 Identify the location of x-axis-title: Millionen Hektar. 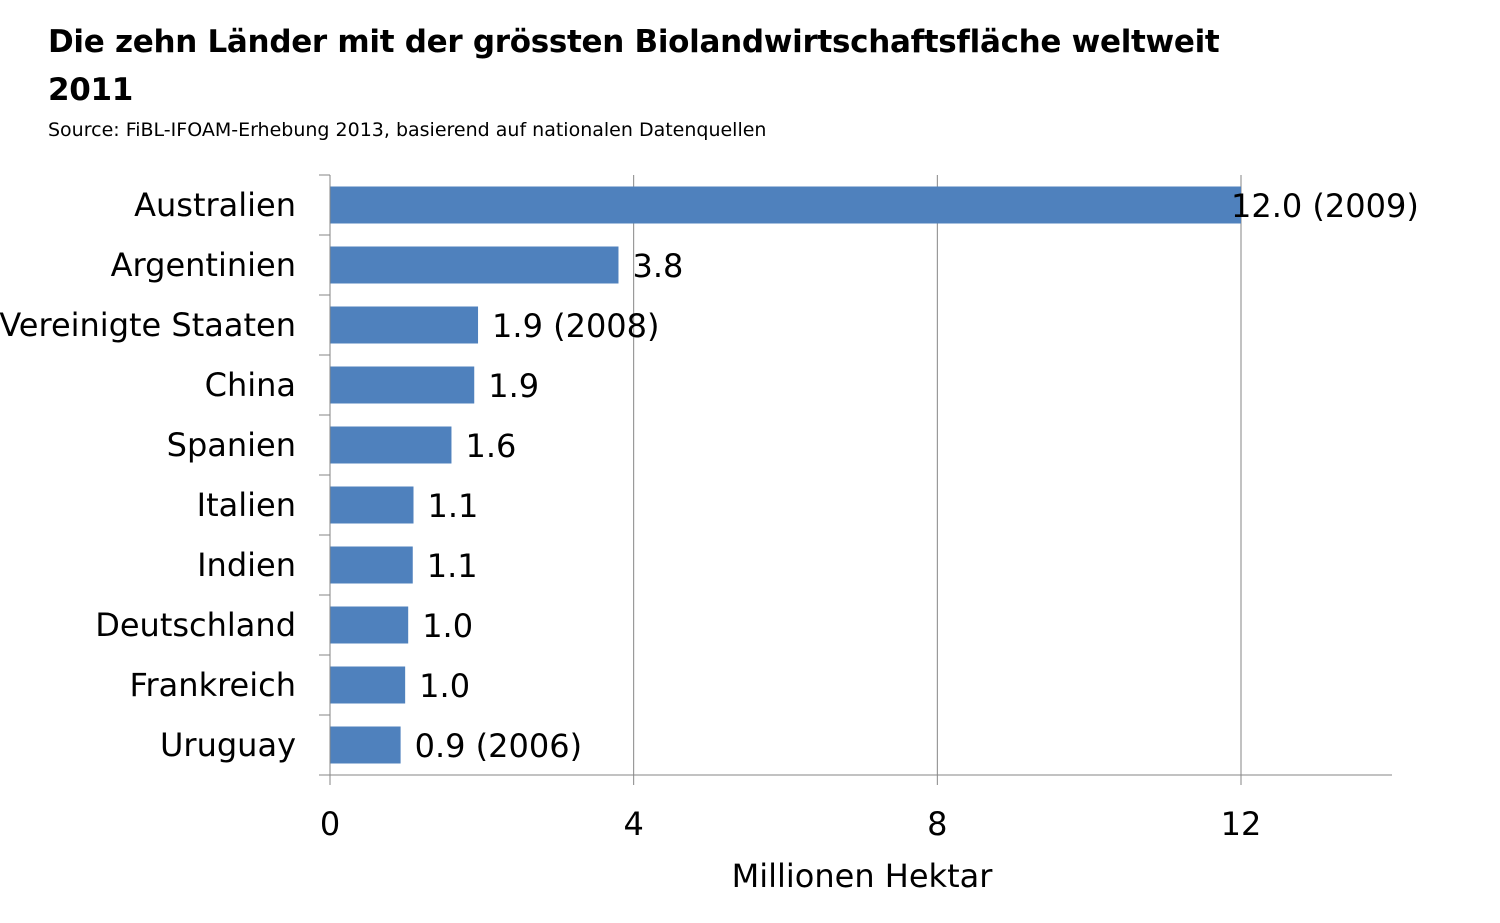
(863, 876).